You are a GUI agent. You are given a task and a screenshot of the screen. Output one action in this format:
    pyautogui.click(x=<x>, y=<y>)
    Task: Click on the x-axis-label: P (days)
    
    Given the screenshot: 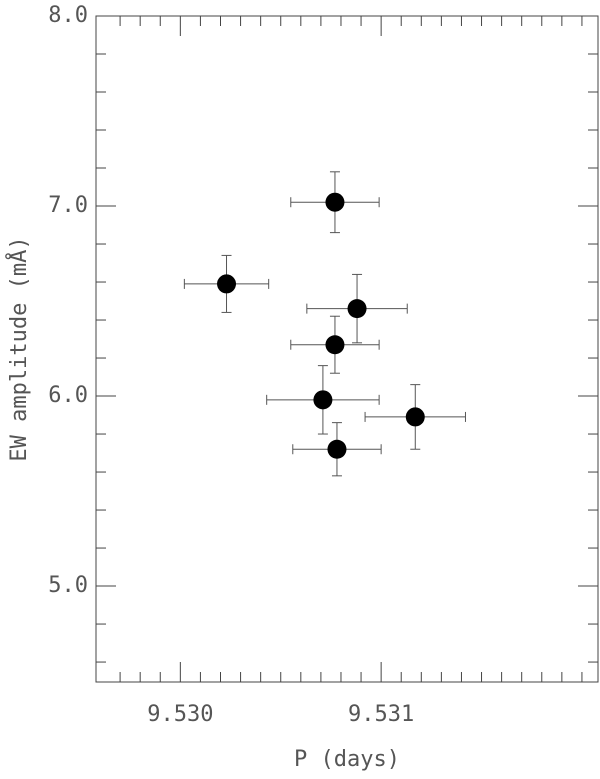 What is the action you would take?
    pyautogui.click(x=347, y=759)
    